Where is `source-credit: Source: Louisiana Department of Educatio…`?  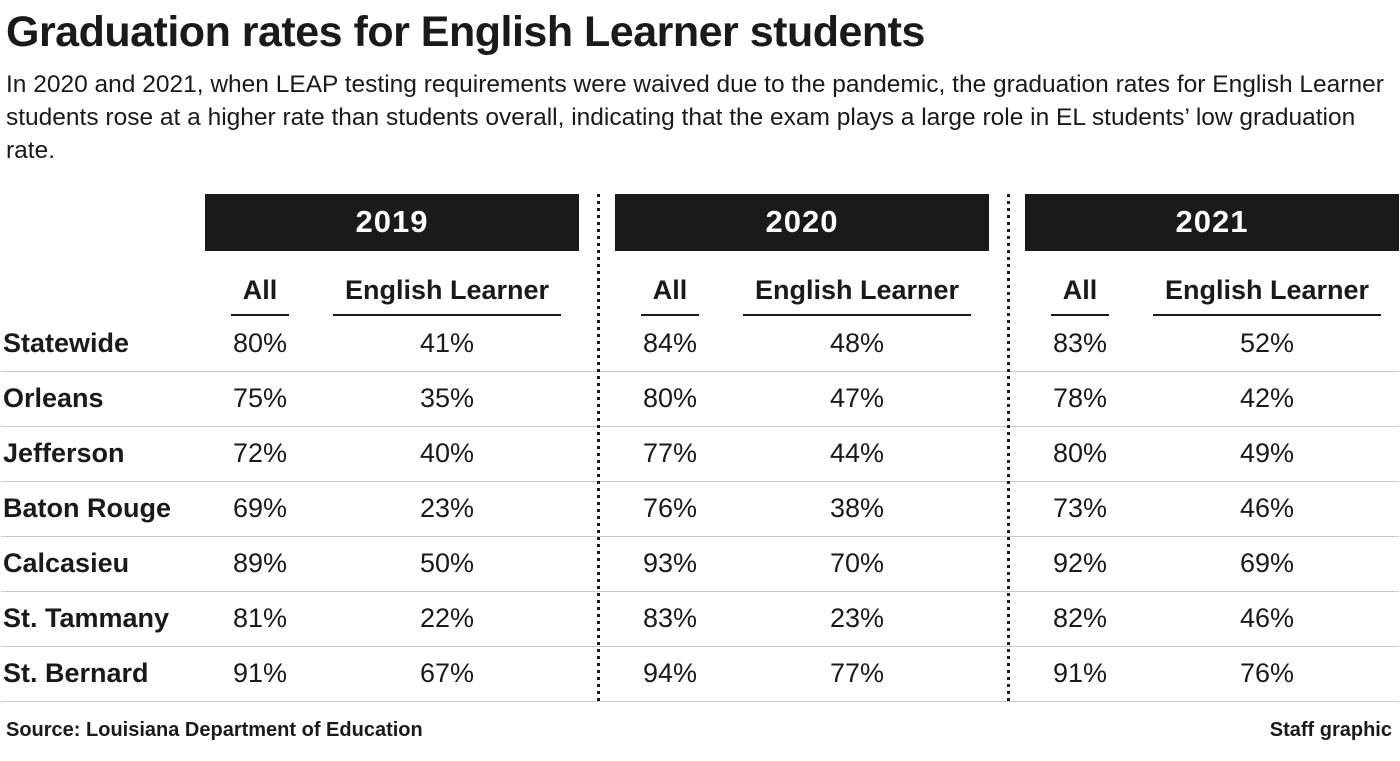
source-credit: Source: Louisiana Department of Educatio… is located at coordinates (214, 729).